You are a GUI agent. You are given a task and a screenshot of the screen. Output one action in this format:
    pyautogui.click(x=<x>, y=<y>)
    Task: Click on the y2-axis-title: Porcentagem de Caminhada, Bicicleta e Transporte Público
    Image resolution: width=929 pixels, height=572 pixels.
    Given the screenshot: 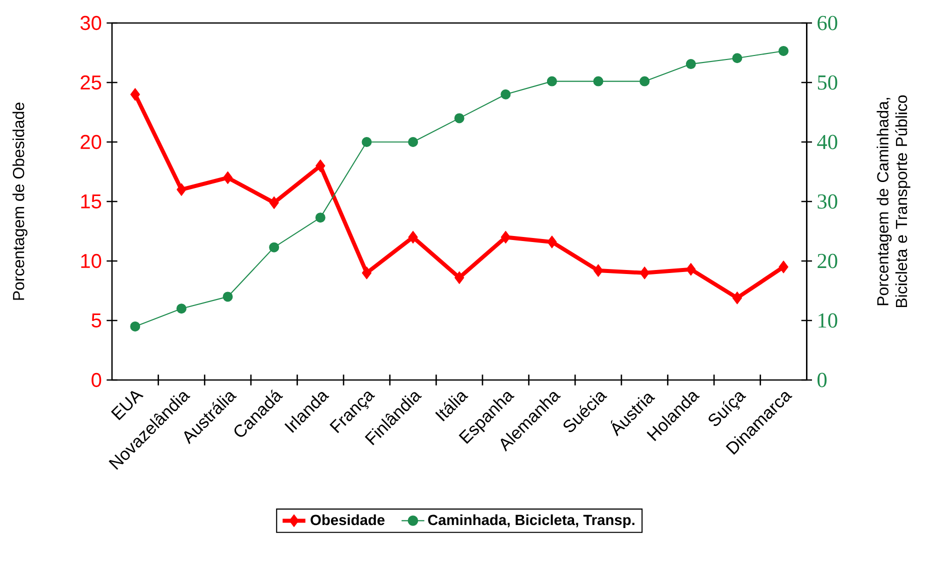 What is the action you would take?
    pyautogui.click(x=893, y=201)
    